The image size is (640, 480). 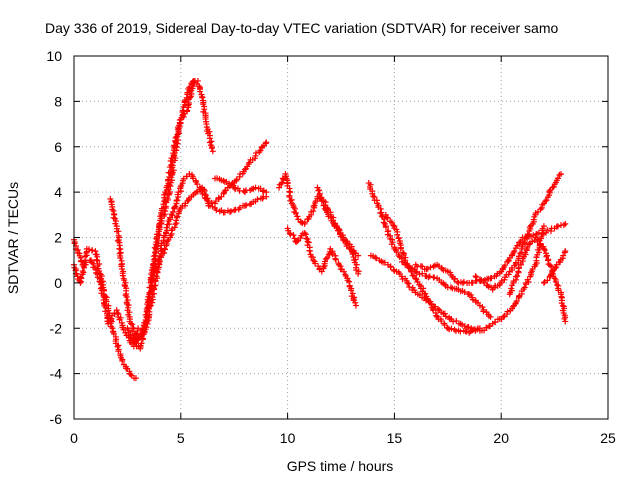 I want to click on x-tick-label: 5, so click(x=181, y=438).